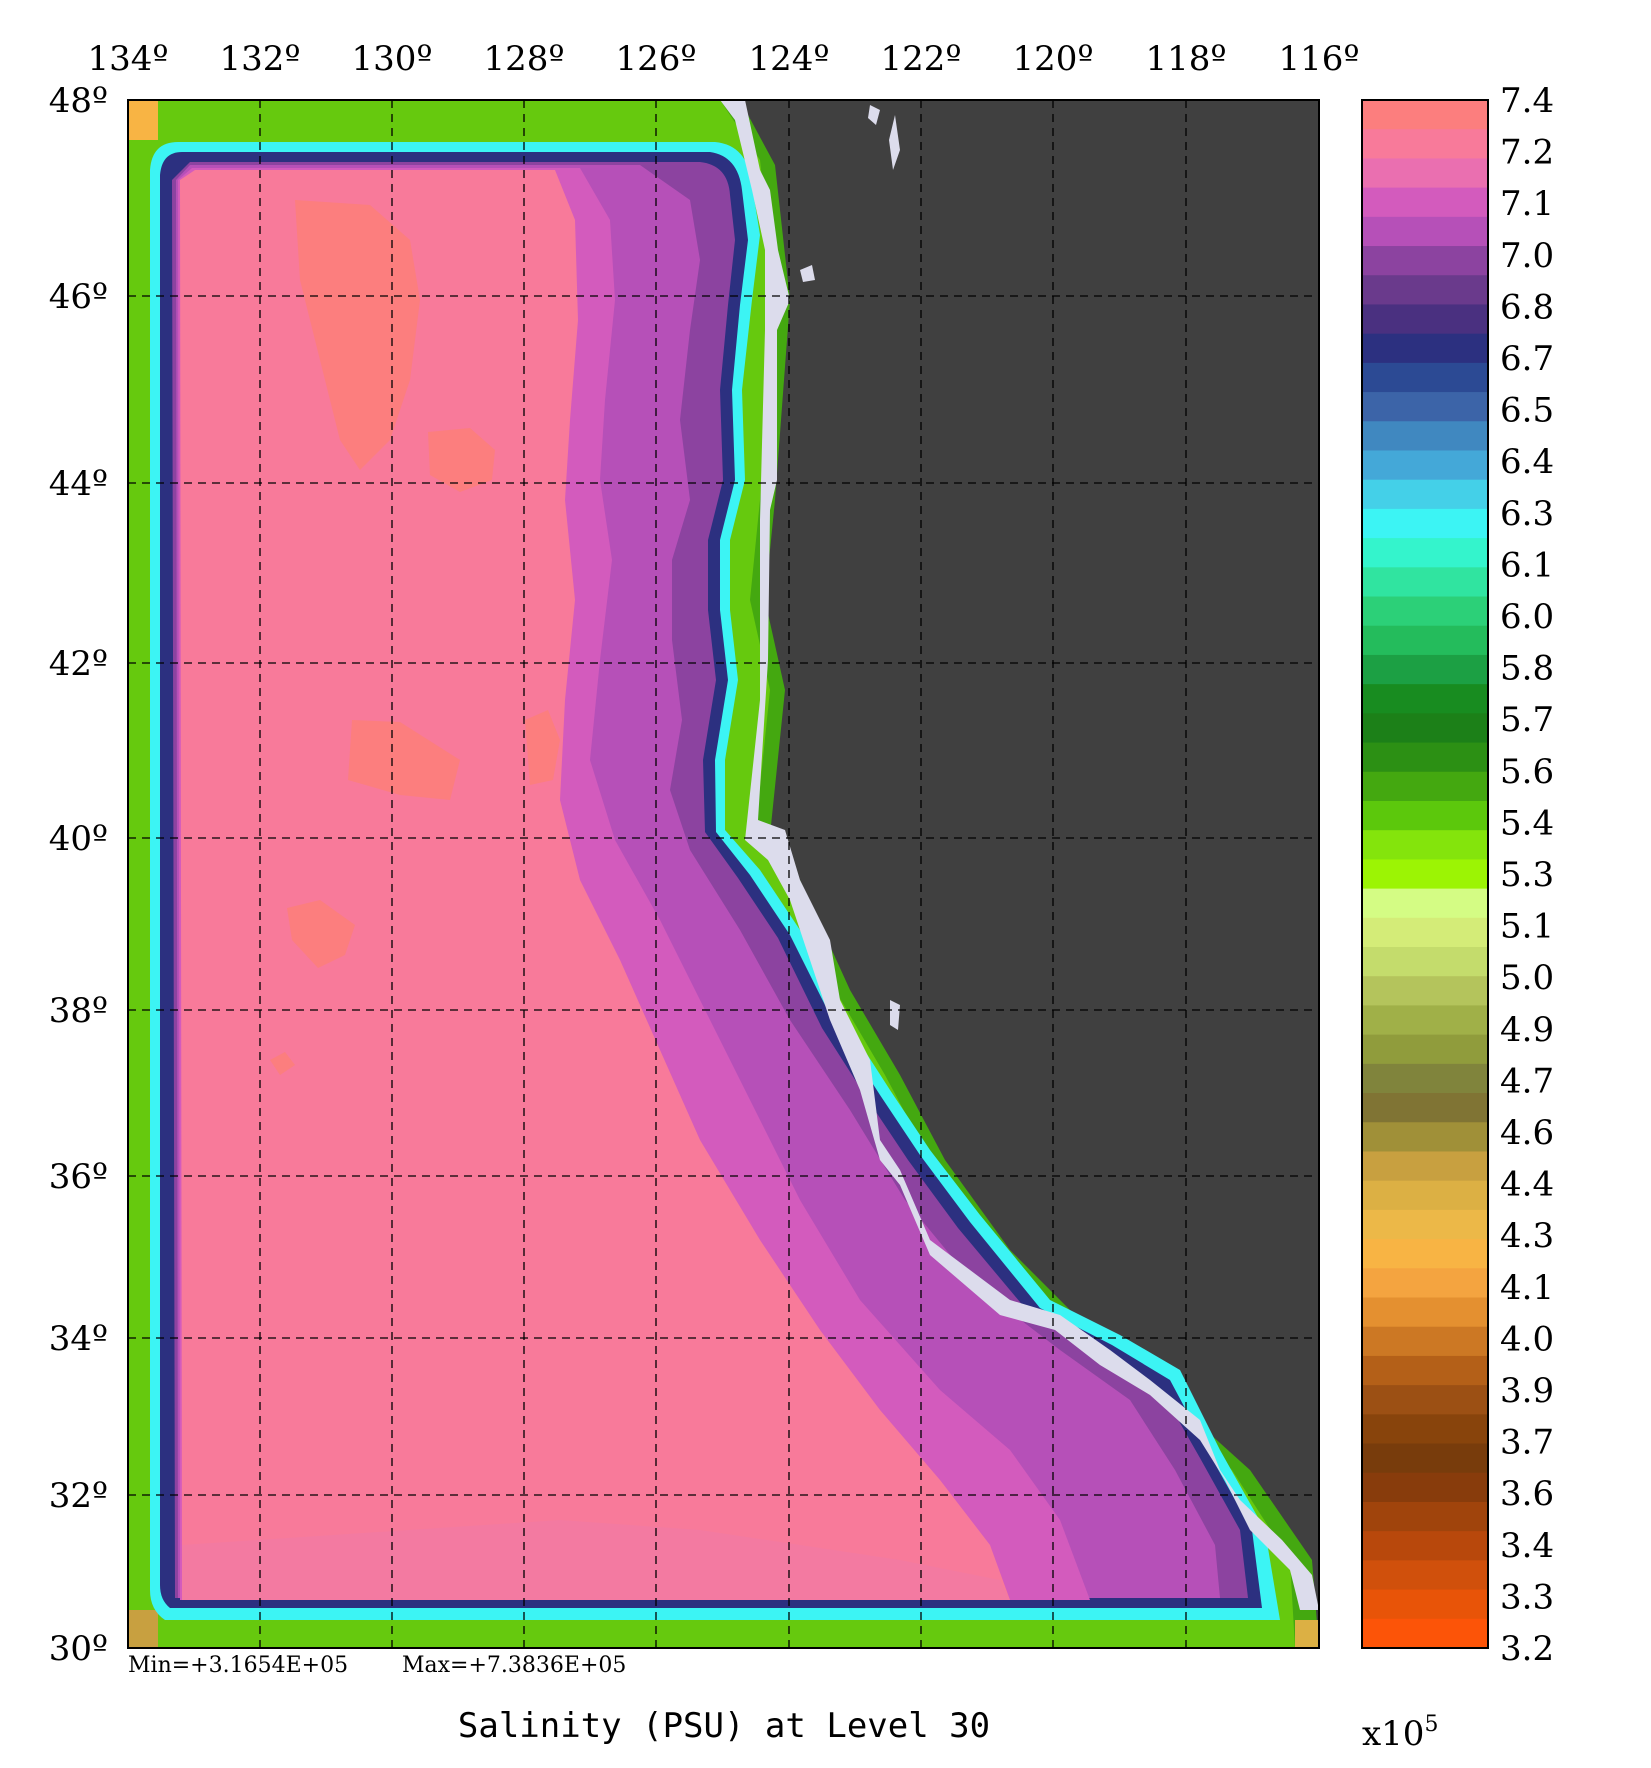 Image resolution: width=1651 pixels, height=1768 pixels. What do you see at coordinates (514, 1665) in the screenshot?
I see `max-value-text: Max=+7.3836E+05` at bounding box center [514, 1665].